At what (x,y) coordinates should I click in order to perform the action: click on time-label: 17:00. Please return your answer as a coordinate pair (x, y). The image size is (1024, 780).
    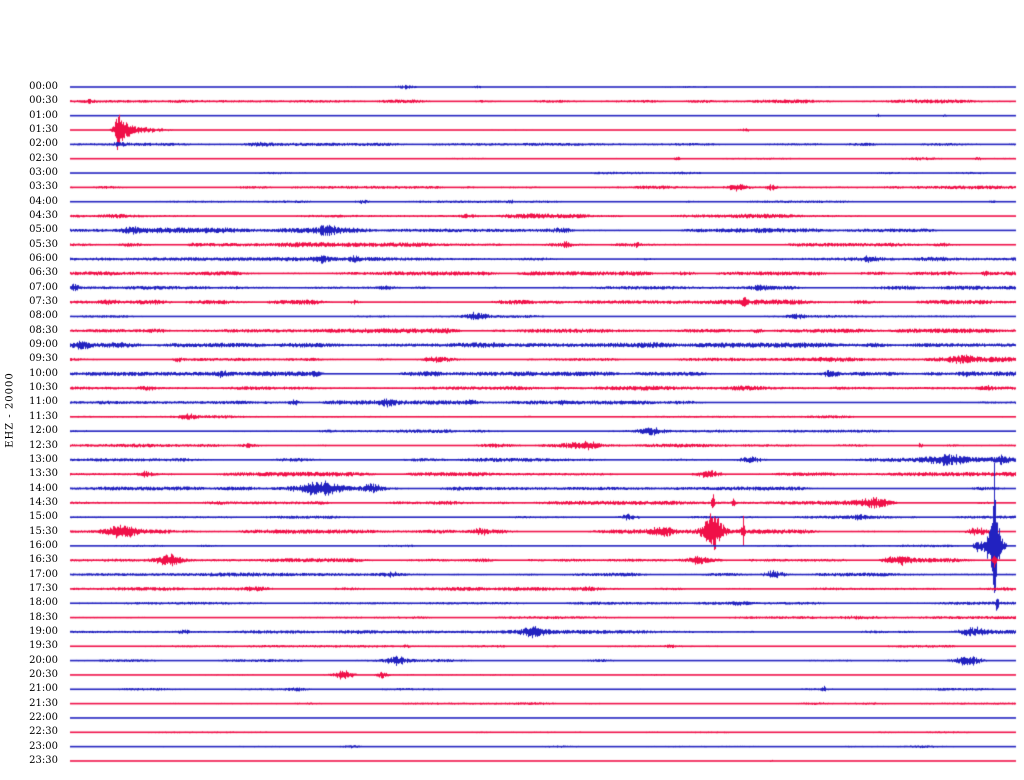
    Looking at the image, I should click on (43, 574).